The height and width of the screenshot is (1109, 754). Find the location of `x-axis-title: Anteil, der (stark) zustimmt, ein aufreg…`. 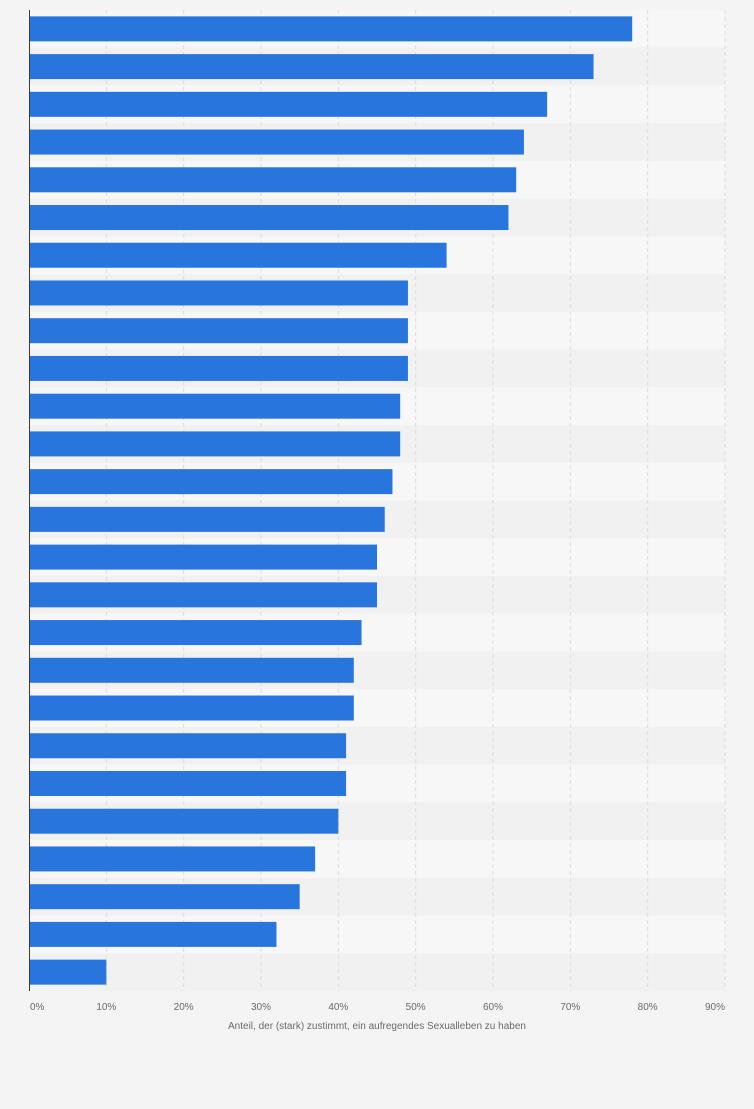

x-axis-title: Anteil, der (stark) zustimmt, ein aufreg… is located at coordinates (377, 1026).